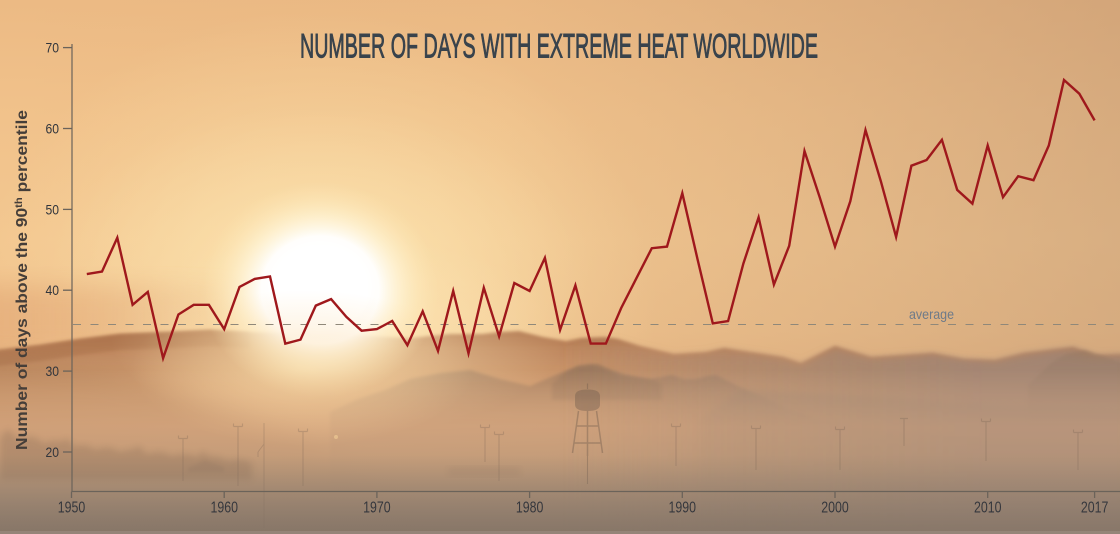  Describe the element at coordinates (530, 508) in the screenshot. I see `svg-text: 1980` at that location.